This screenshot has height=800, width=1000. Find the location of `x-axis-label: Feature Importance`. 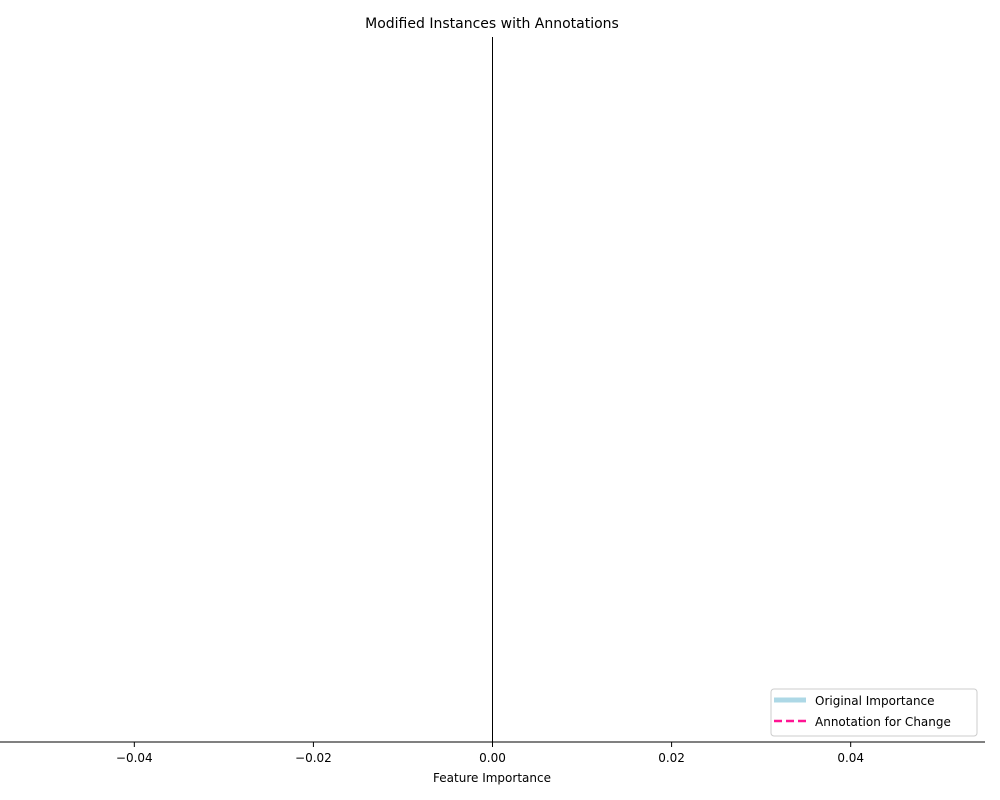

x-axis-label: Feature Importance is located at coordinates (492, 778).